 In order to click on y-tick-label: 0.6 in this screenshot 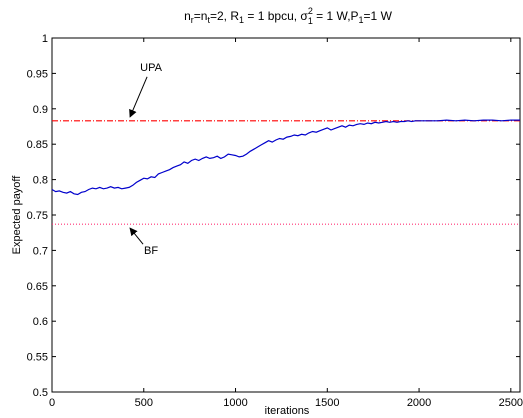, I will do `click(40, 322)`.